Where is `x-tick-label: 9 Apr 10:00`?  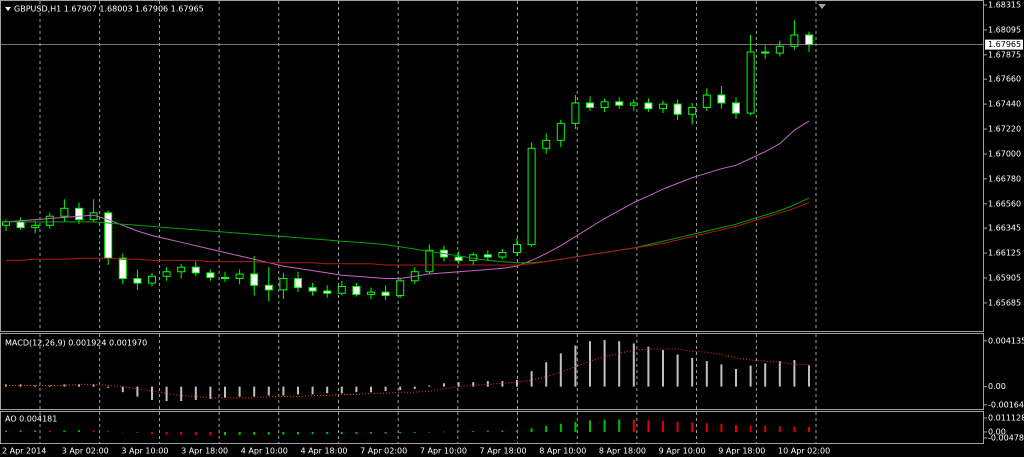 x-tick-label: 9 Apr 10:00 is located at coordinates (682, 451).